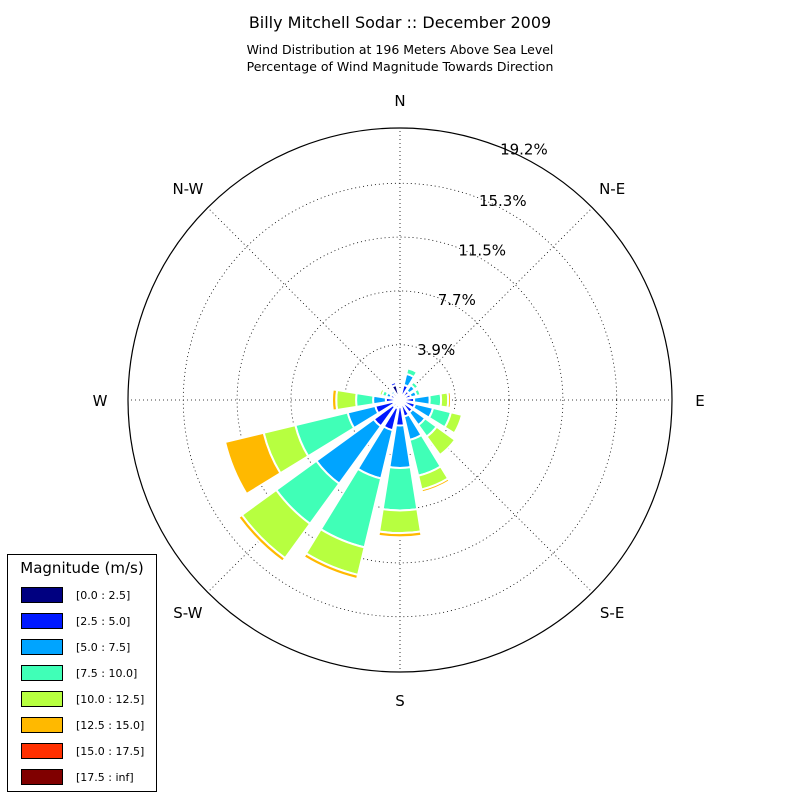 Image resolution: width=800 pixels, height=800 pixels. What do you see at coordinates (100, 401) in the screenshot?
I see `direction-label: W` at bounding box center [100, 401].